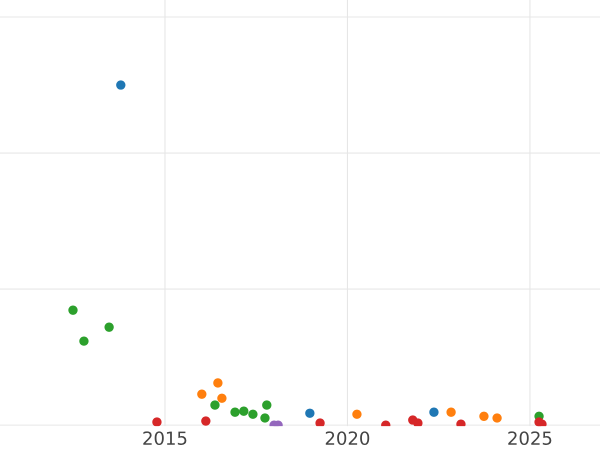 Image resolution: width=600 pixels, height=450 pixels. What do you see at coordinates (530, 438) in the screenshot?
I see `x-tick-label: 2025` at bounding box center [530, 438].